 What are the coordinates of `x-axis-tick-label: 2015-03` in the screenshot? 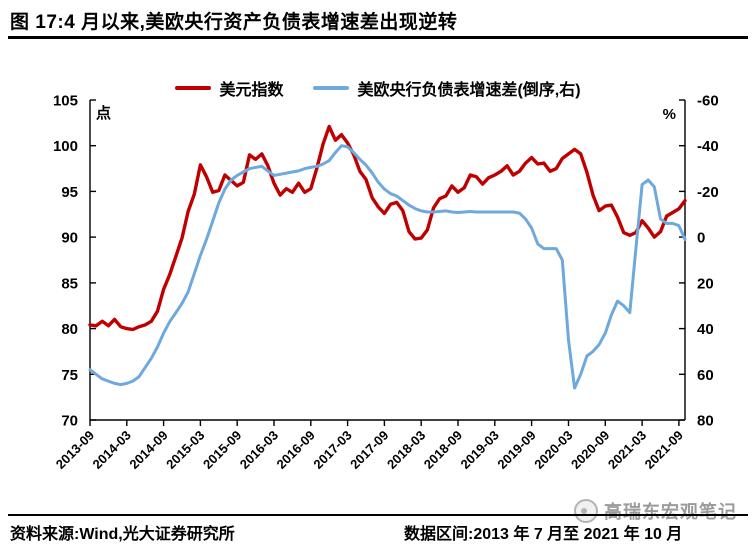 It's located at (185, 450).